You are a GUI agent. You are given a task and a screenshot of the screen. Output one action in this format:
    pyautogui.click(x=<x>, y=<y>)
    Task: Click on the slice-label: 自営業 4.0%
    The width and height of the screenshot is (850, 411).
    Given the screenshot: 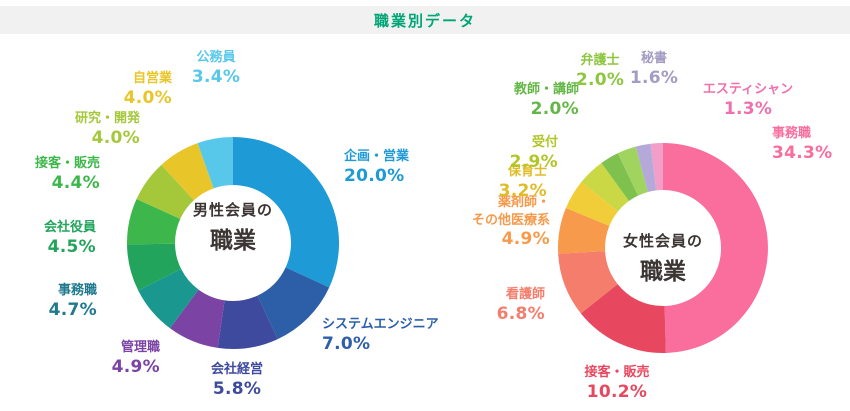 What is the action you would take?
    pyautogui.click(x=131, y=89)
    